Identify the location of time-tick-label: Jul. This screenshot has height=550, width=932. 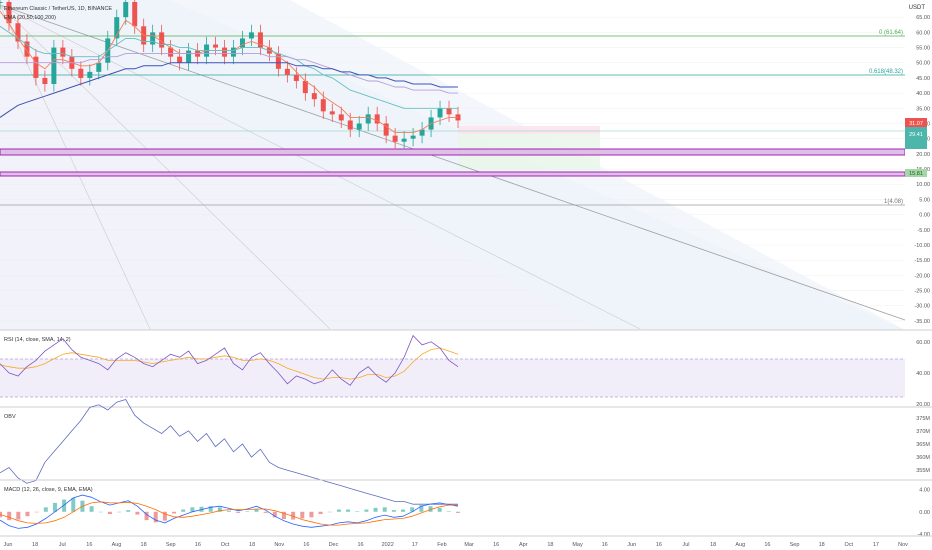
(686, 545).